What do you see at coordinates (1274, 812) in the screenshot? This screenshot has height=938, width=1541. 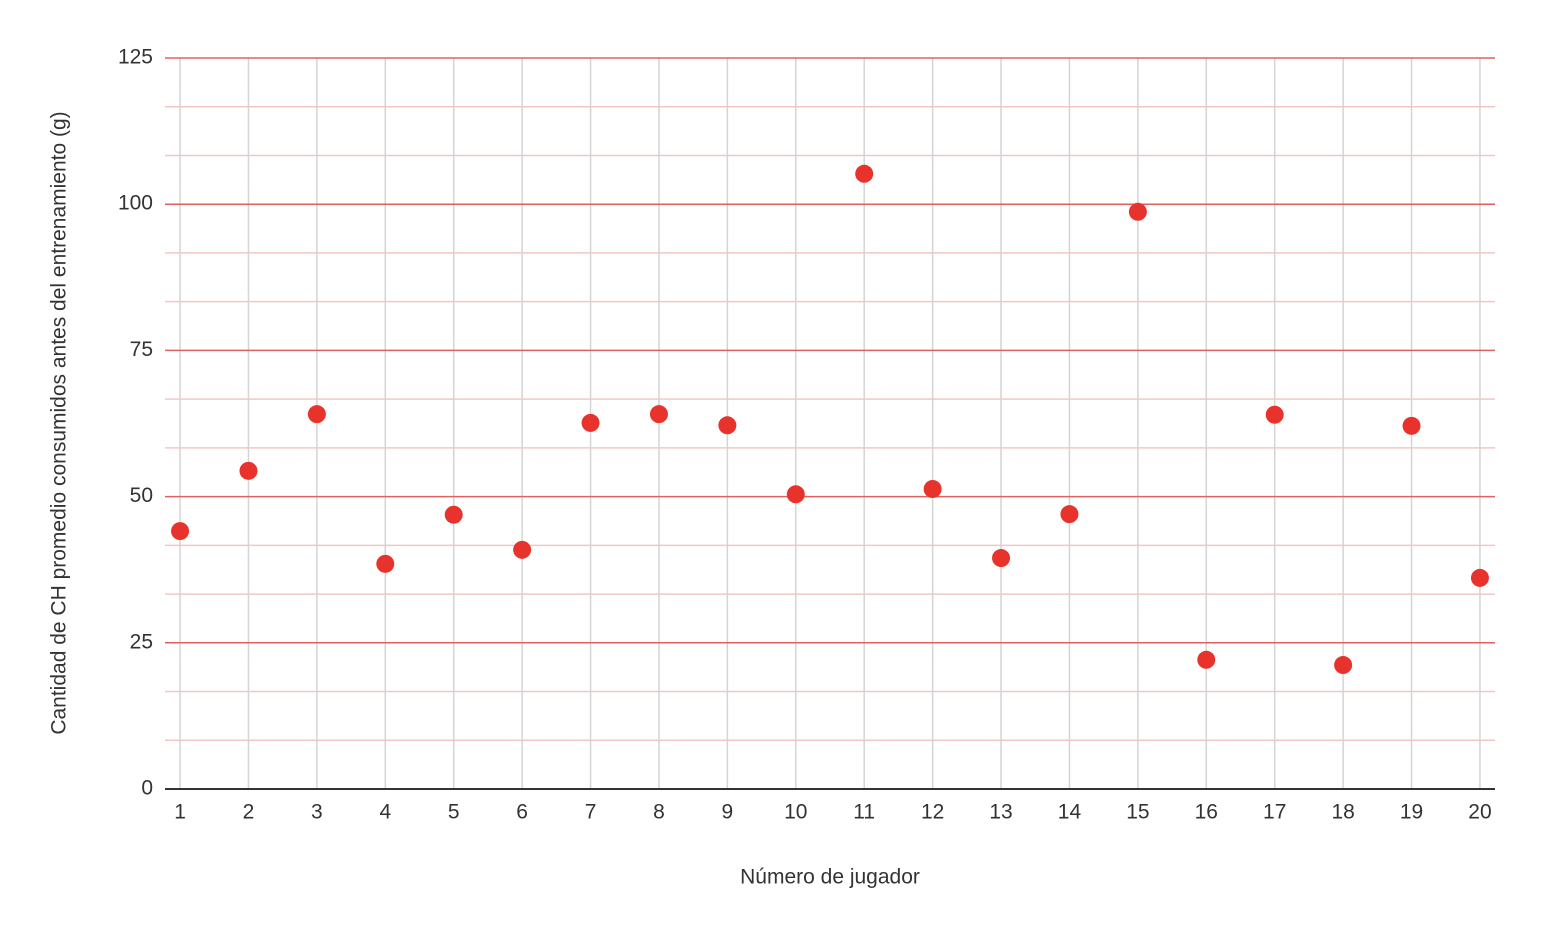 I see `x-tick-label: 17` at bounding box center [1274, 812].